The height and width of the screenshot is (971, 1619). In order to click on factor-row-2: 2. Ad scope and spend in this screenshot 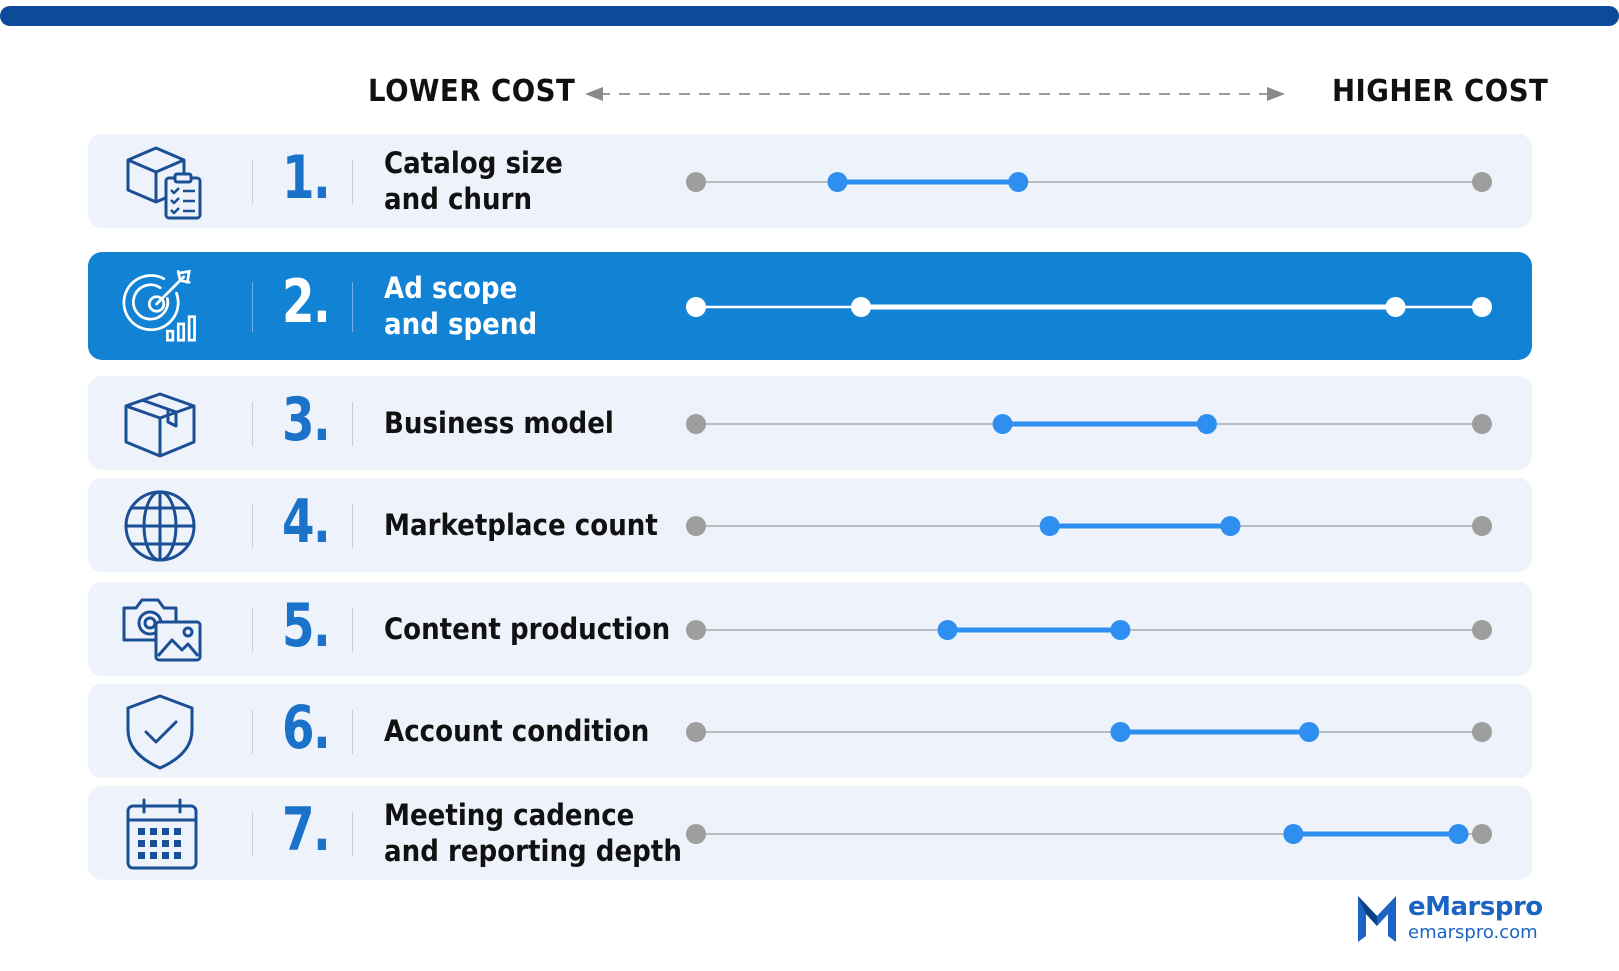, I will do `click(810, 306)`.